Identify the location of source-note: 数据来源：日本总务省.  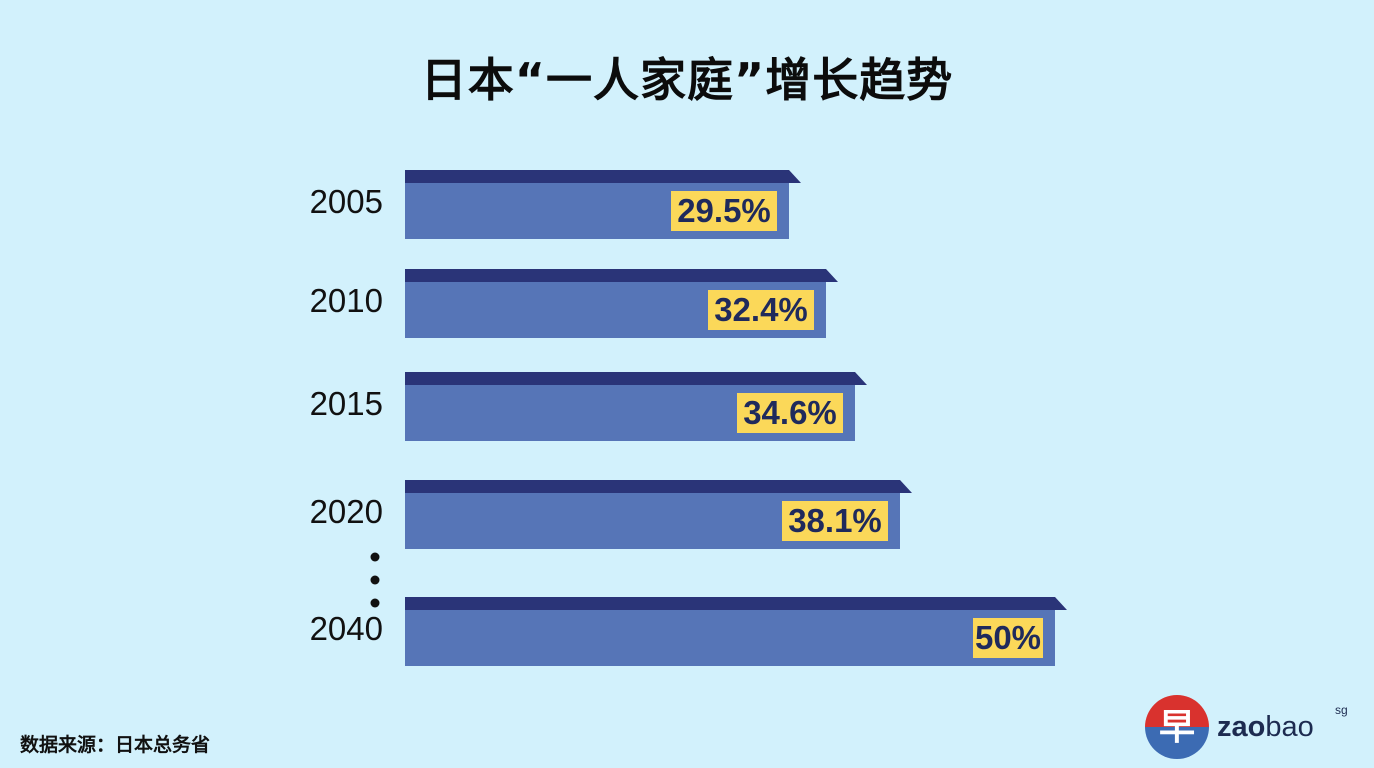
(115, 745).